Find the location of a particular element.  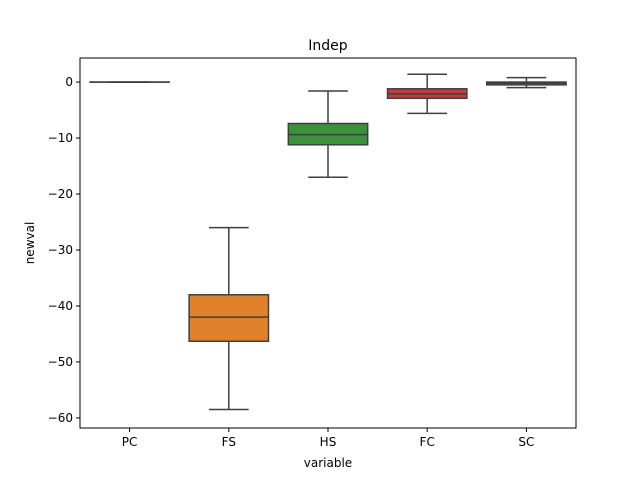

x-tick-label-pc: PC is located at coordinates (130, 442).